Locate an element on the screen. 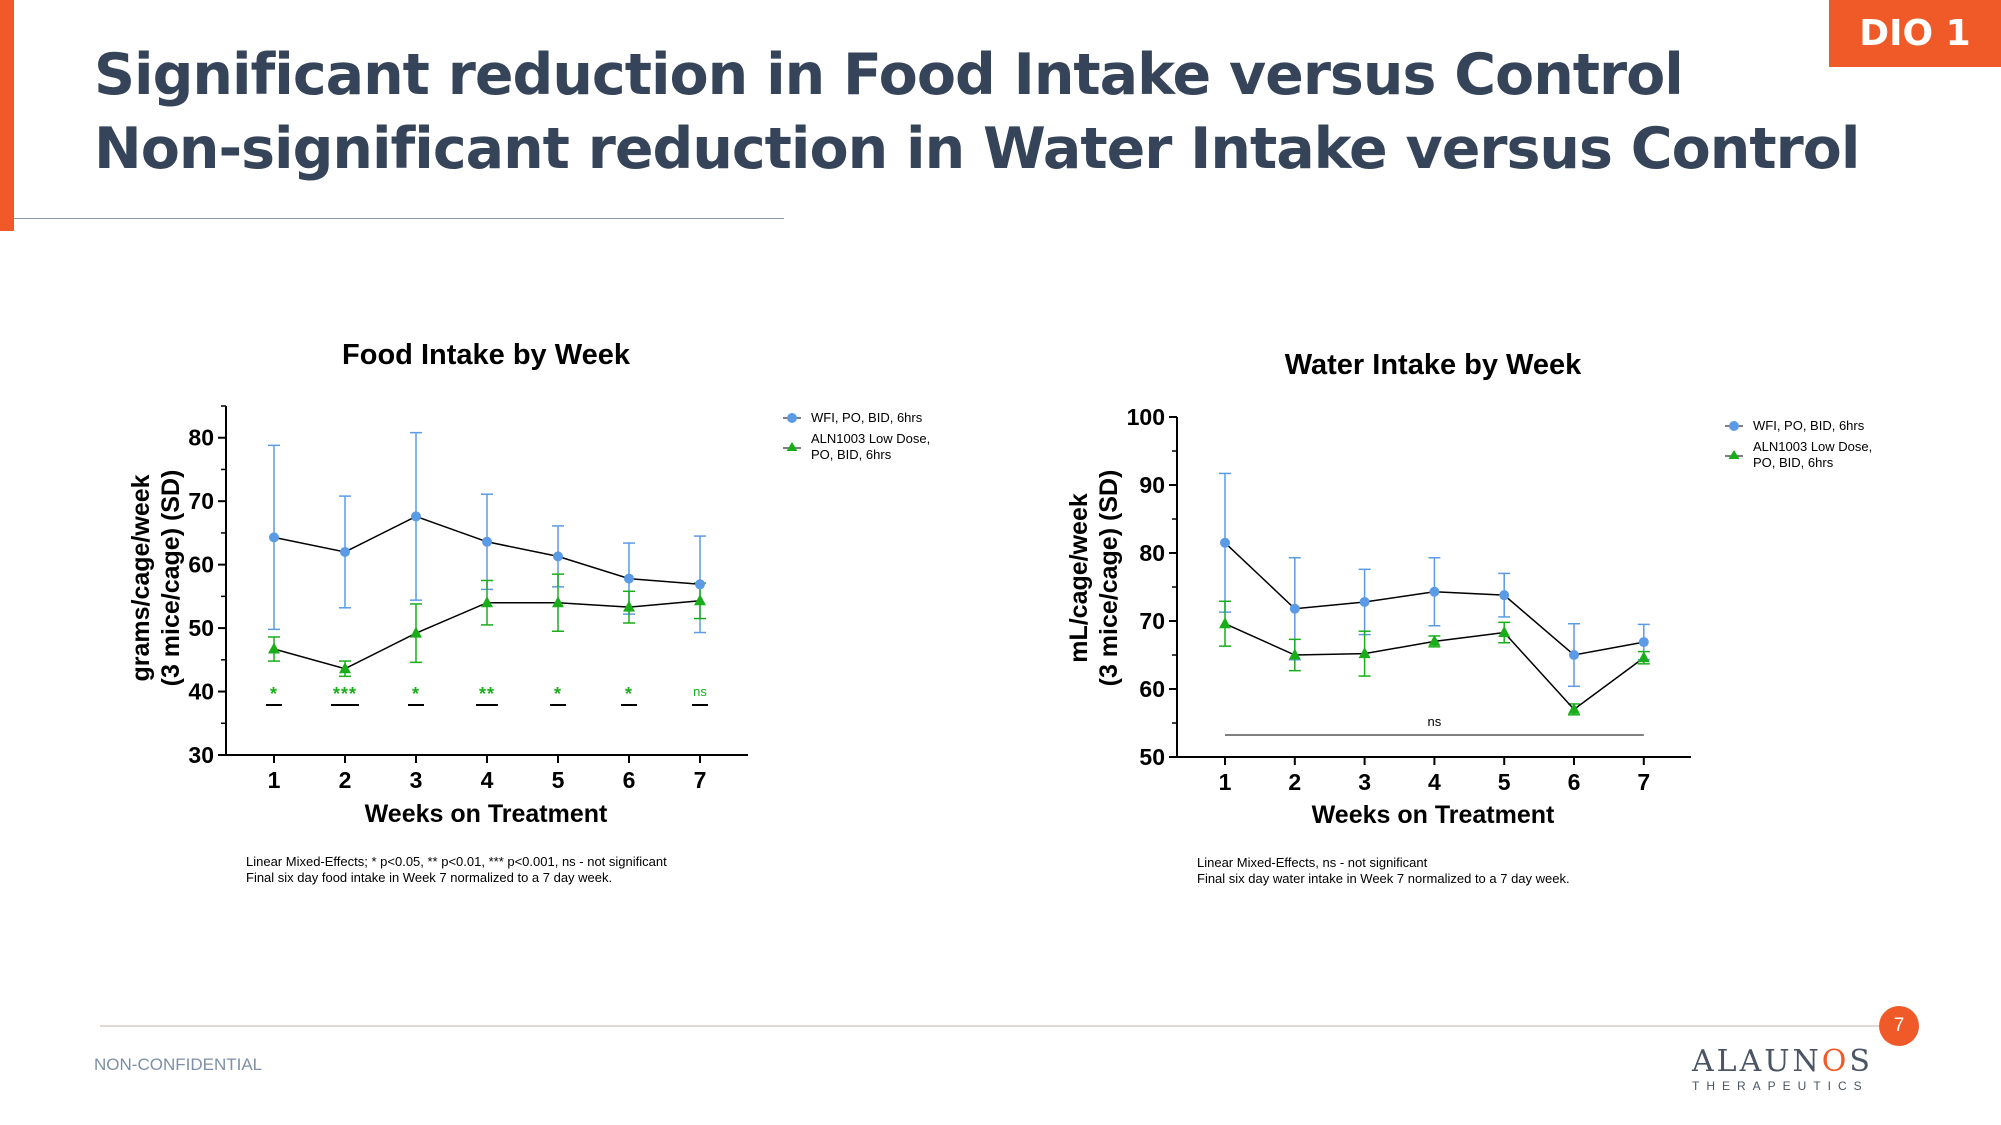 The height and width of the screenshot is (1125, 2001). food-y-tick-label: 70 is located at coordinates (201, 501).